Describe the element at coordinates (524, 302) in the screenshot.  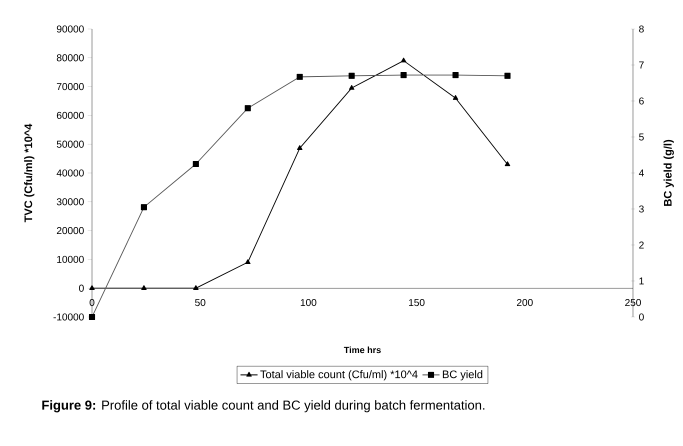
I see `x-tick-label: 200` at that location.